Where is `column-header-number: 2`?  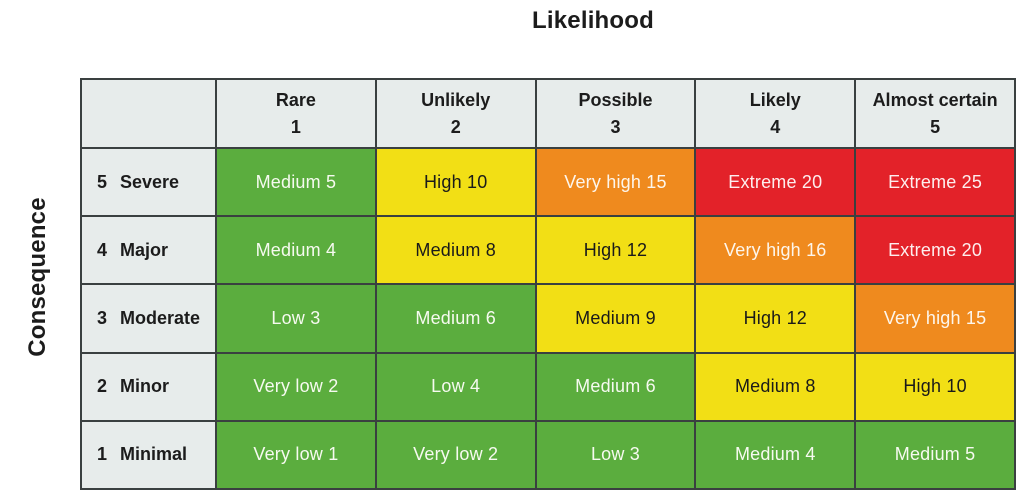 column-header-number: 2 is located at coordinates (455, 126).